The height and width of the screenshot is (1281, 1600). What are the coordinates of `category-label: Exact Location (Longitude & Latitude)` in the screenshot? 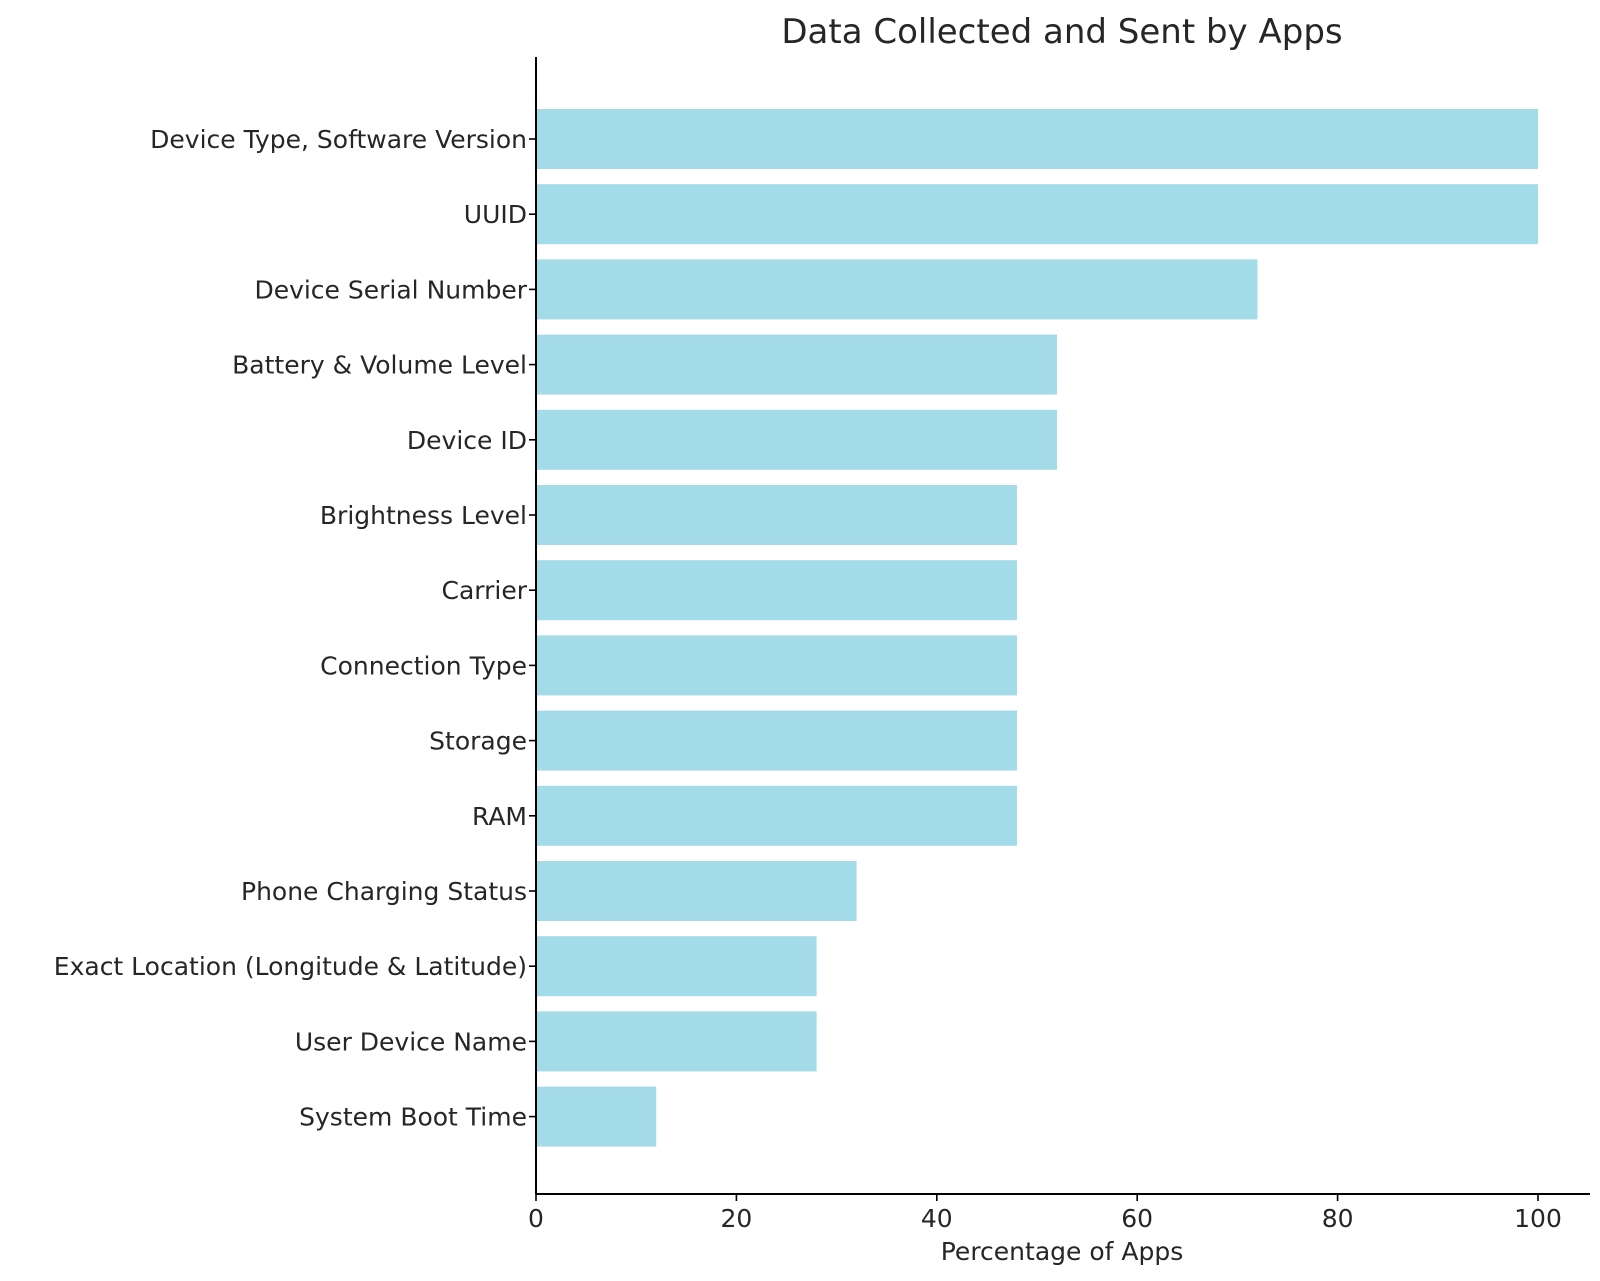 It's located at (290, 966).